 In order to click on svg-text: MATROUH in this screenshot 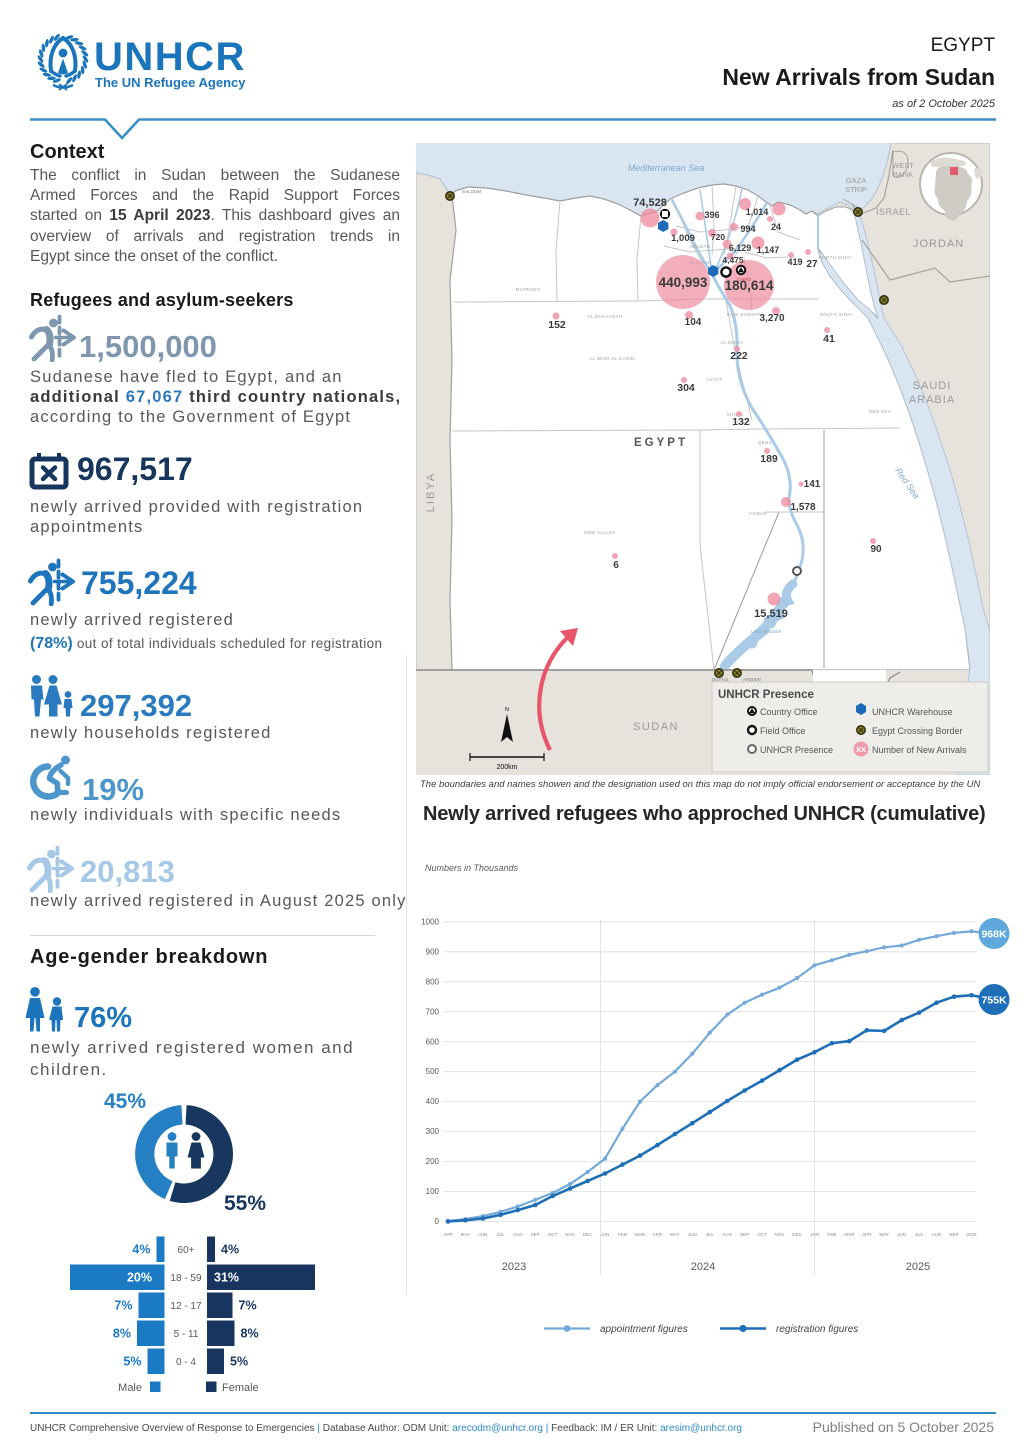, I will do `click(528, 289)`.